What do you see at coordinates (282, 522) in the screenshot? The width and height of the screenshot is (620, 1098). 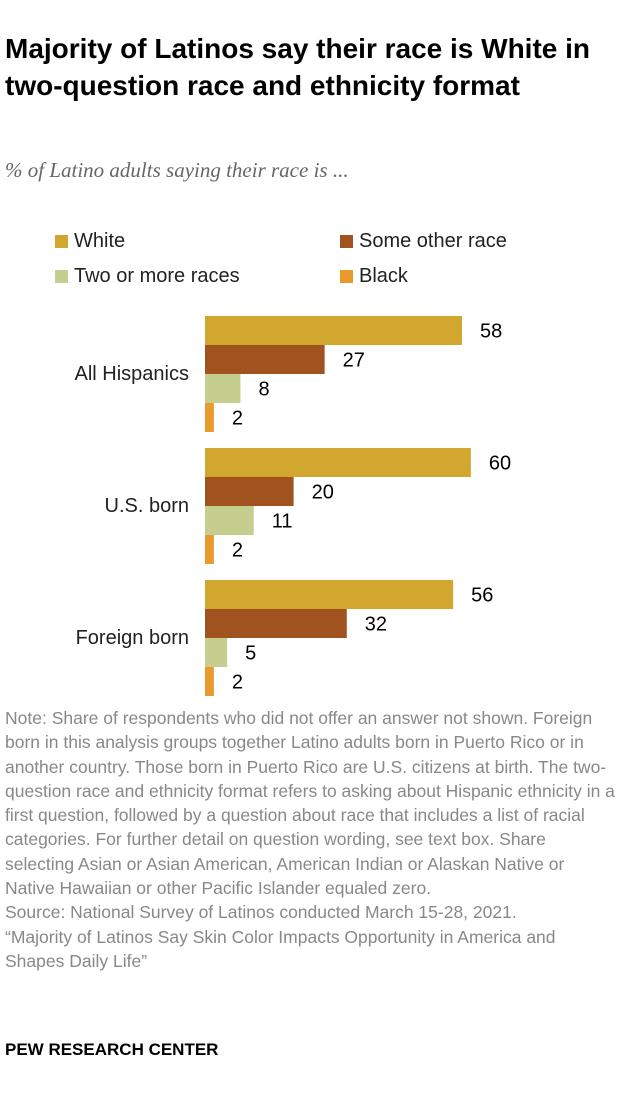 I see `data-label: 11` at bounding box center [282, 522].